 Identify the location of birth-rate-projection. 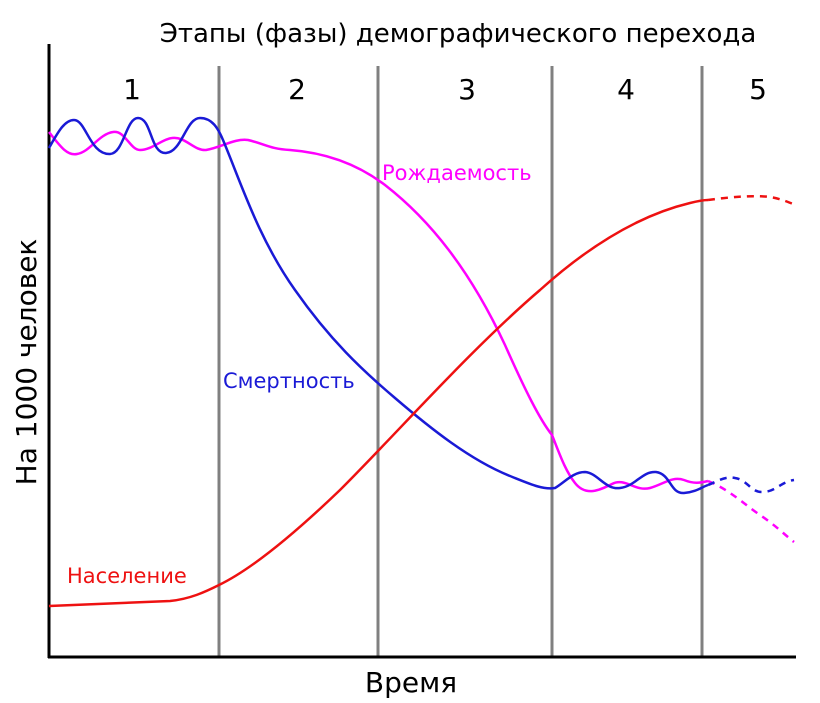
(751, 511).